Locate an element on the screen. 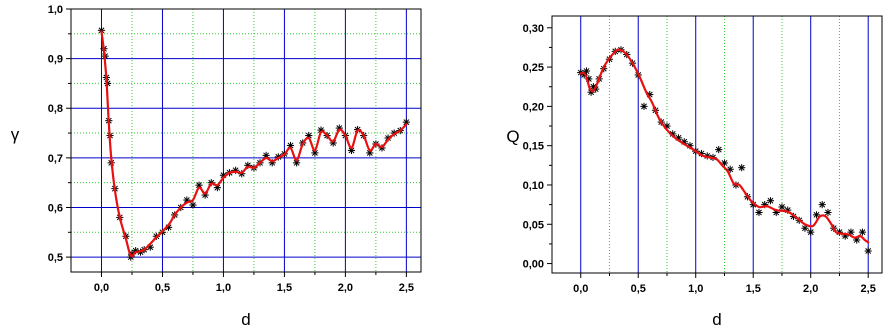 The height and width of the screenshot is (333, 893). y-tick-label: 0,00 is located at coordinates (533, 265).